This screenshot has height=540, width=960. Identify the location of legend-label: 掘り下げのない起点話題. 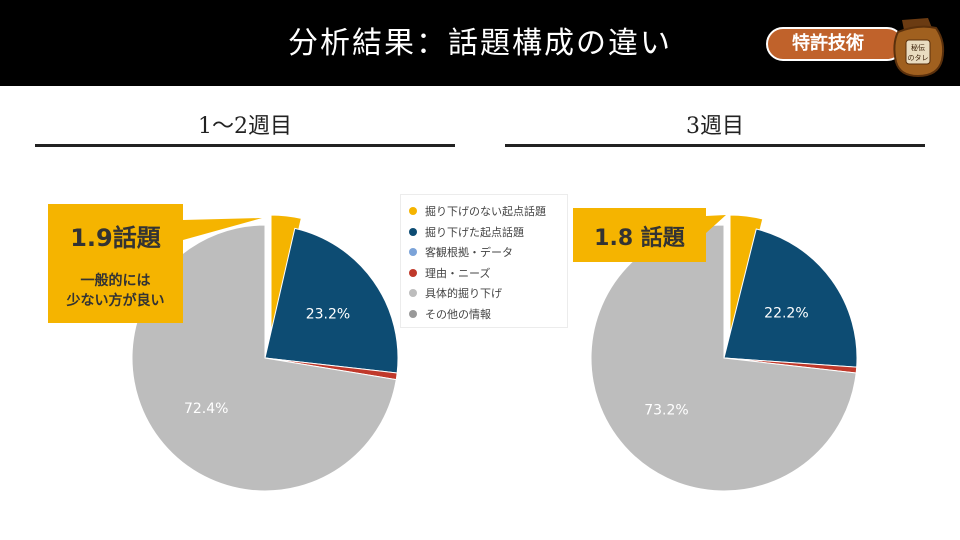
(485, 212).